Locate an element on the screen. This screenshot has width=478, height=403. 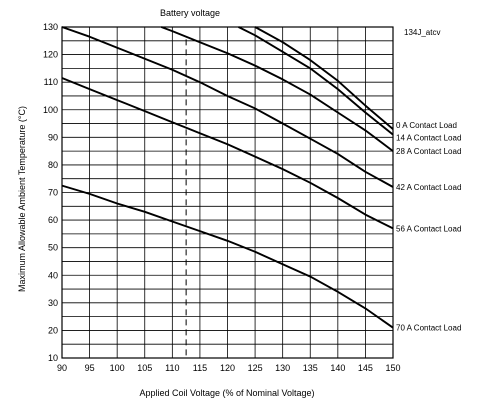
x-tick-labels: 90 95 100 105 110 115 120 125 130 135 140 145 150 is located at coordinates (229, 368).